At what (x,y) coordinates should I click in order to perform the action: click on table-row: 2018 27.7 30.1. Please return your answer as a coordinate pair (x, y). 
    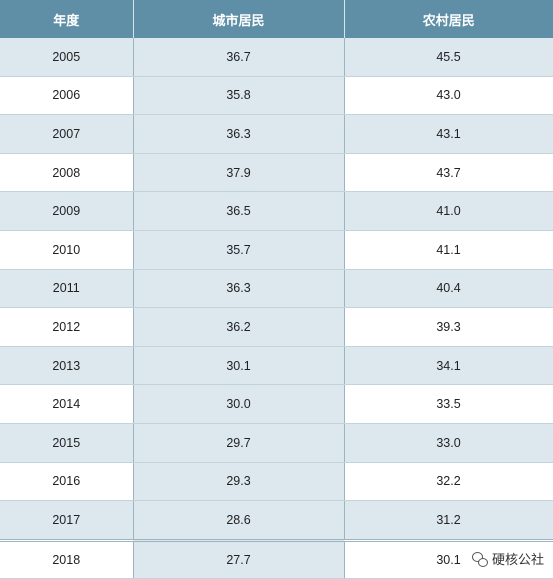
    Looking at the image, I should click on (276, 558).